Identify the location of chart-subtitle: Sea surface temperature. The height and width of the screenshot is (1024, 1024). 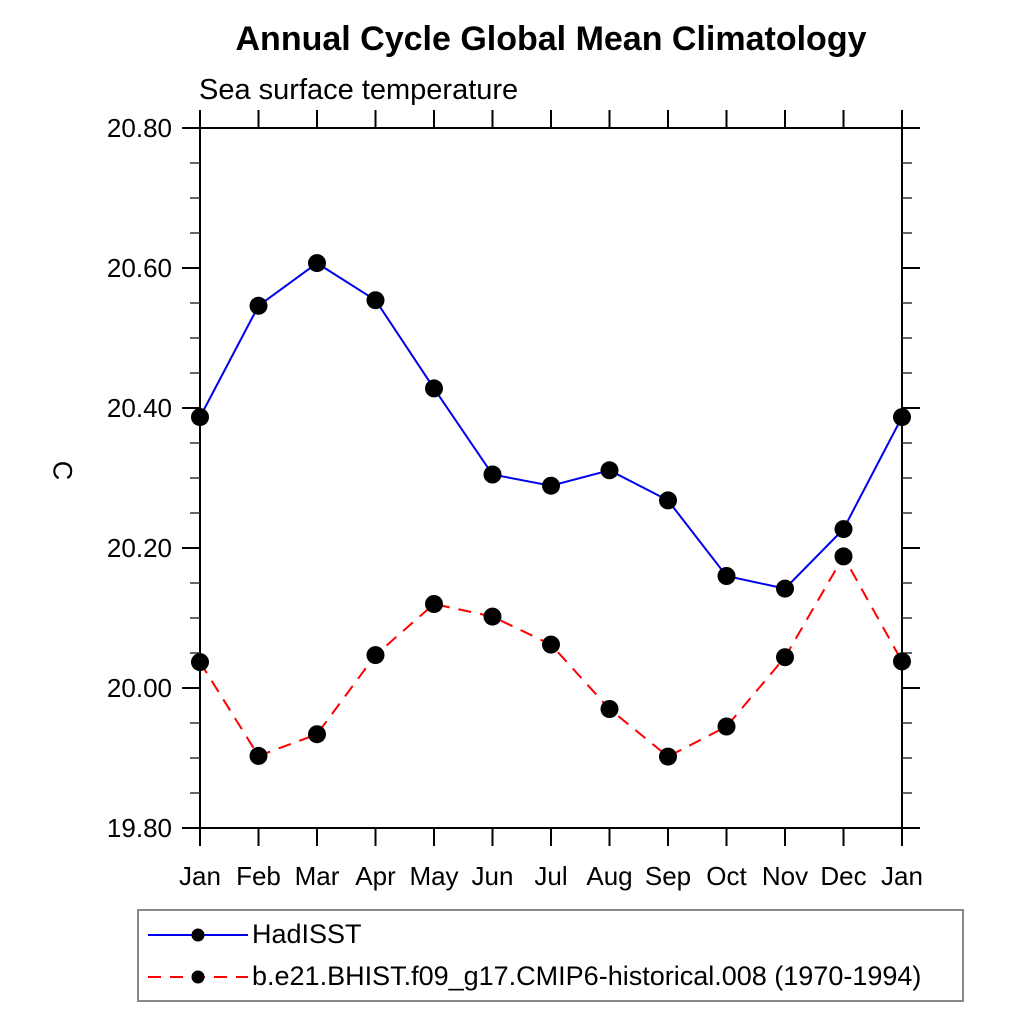
(359, 90).